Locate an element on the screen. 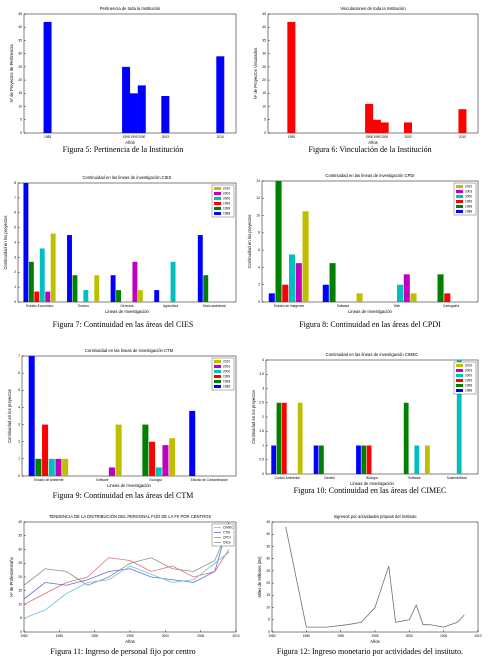 The width and height of the screenshot is (494, 664). x-tick-label: 2010 is located at coordinates (462, 137).